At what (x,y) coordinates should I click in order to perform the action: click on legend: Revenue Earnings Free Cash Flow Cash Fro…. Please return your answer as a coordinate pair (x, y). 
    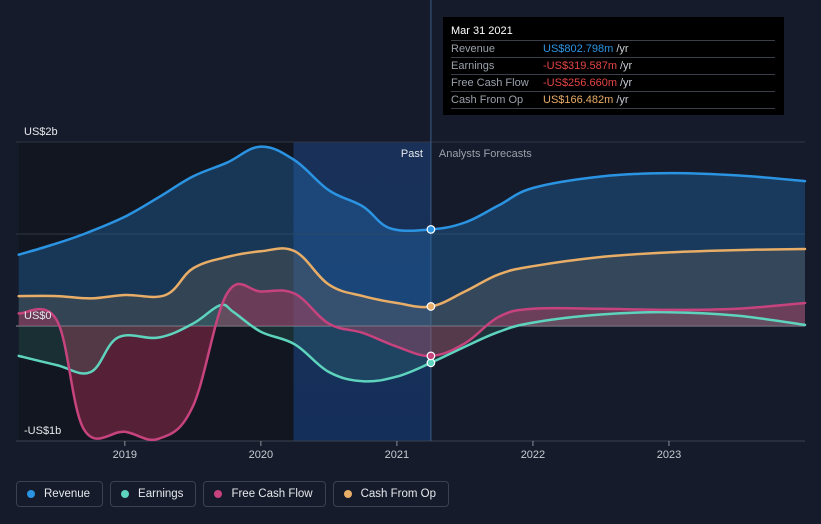
    Looking at the image, I should click on (233, 494).